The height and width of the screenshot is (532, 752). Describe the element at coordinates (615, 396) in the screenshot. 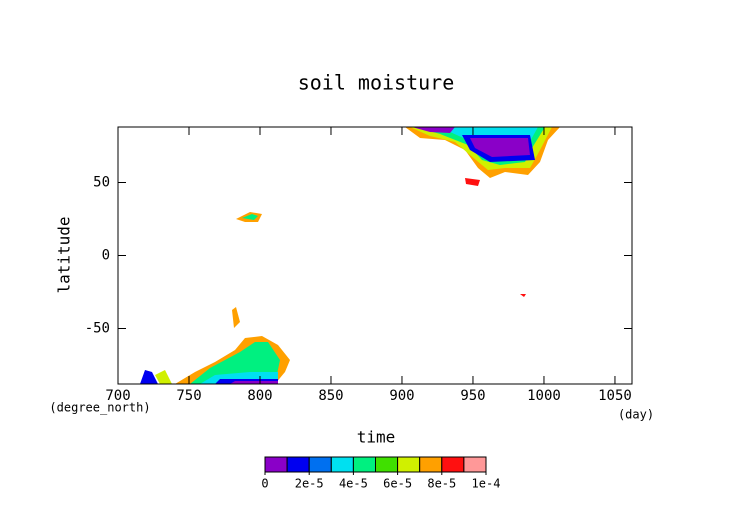

I see `x-tick-label: 1050` at that location.